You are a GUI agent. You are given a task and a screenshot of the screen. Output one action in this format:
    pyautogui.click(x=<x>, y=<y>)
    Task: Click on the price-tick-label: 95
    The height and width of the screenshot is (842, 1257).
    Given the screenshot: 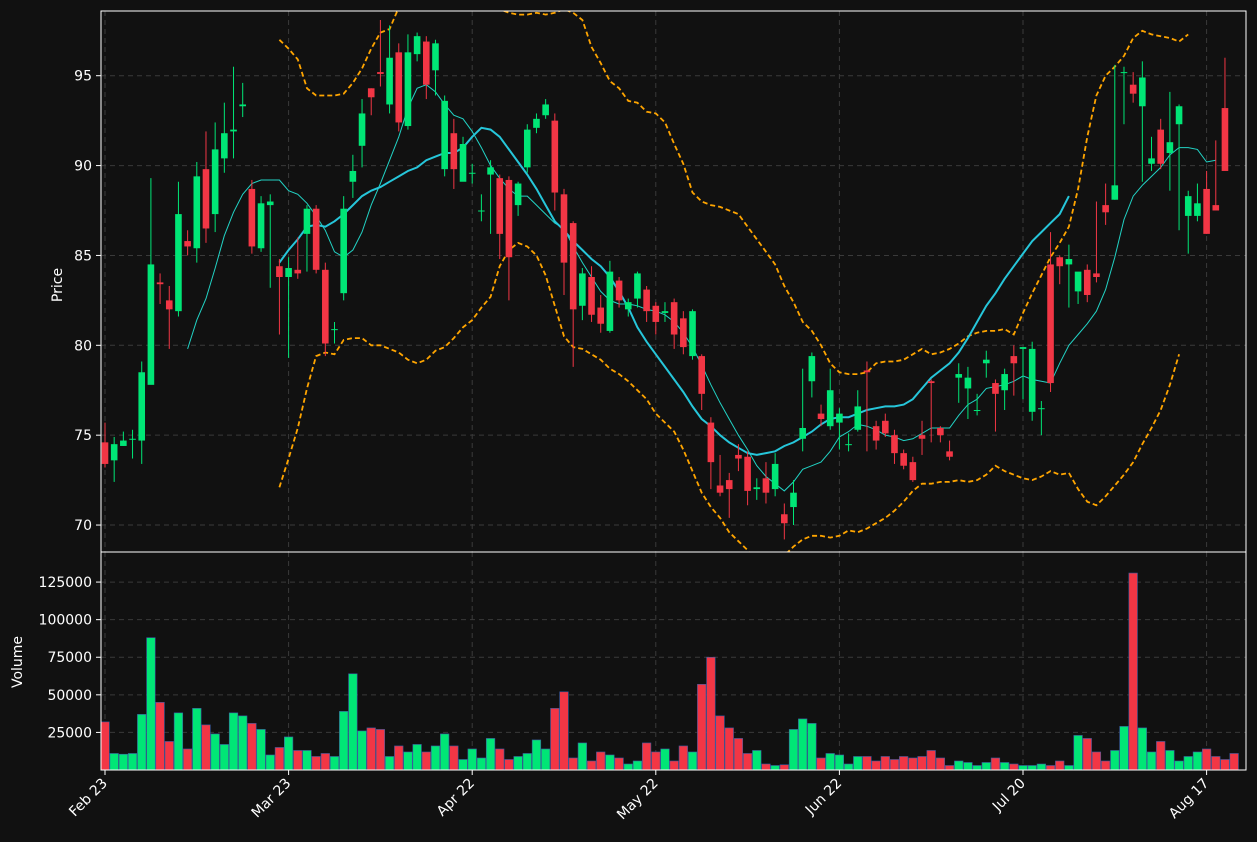 What is the action you would take?
    pyautogui.click(x=83, y=77)
    